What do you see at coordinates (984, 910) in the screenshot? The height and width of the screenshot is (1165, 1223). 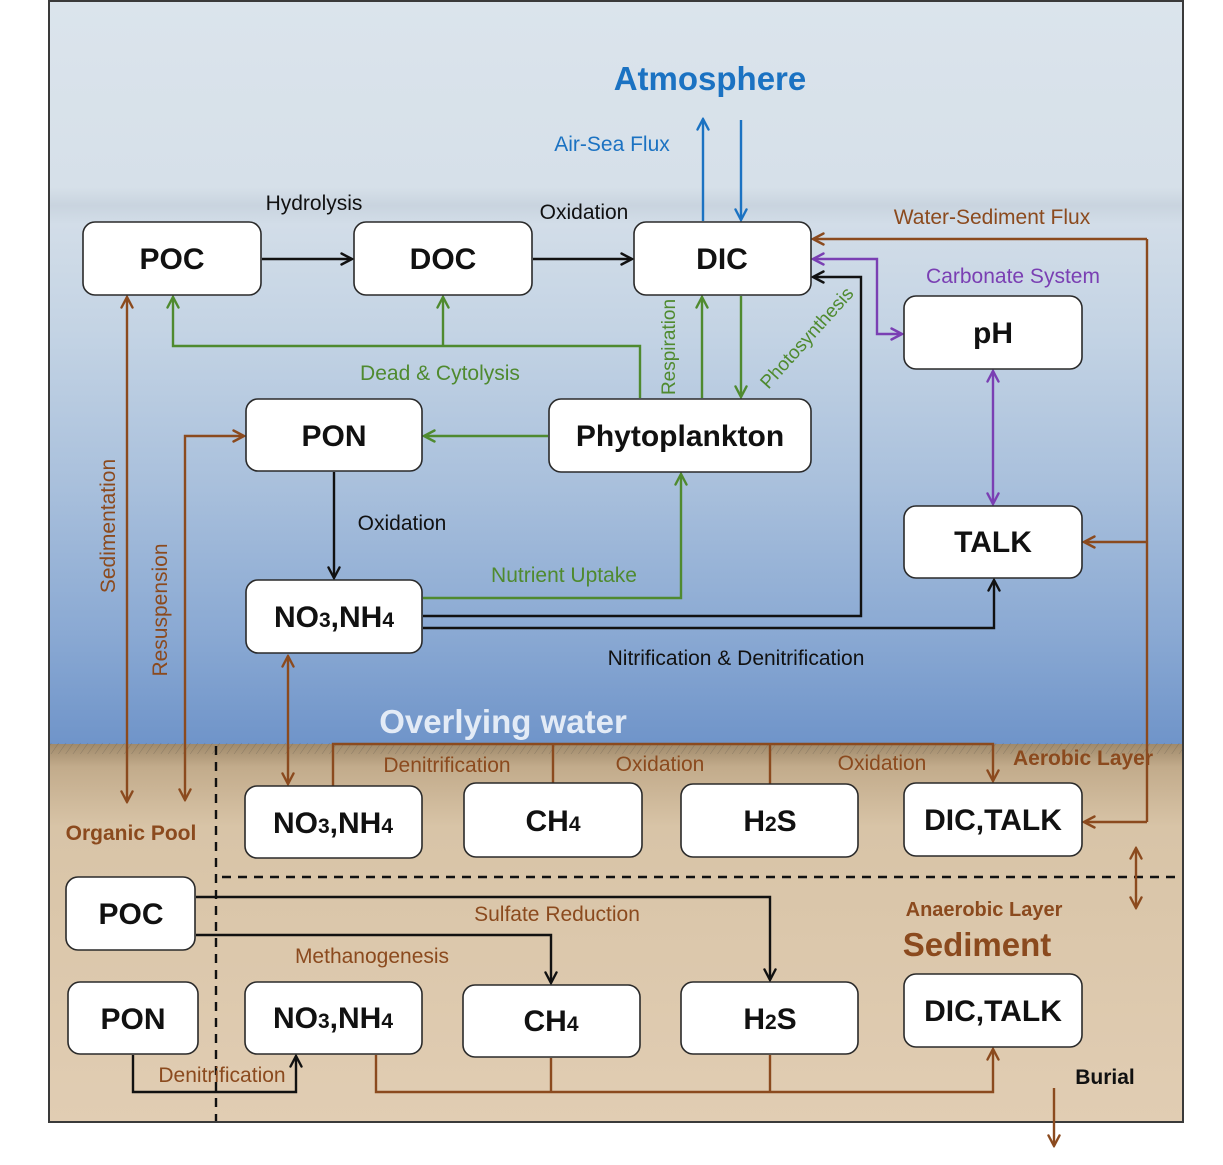 I see `region-anaerobic-layer: Anaerobic Layer` at bounding box center [984, 910].